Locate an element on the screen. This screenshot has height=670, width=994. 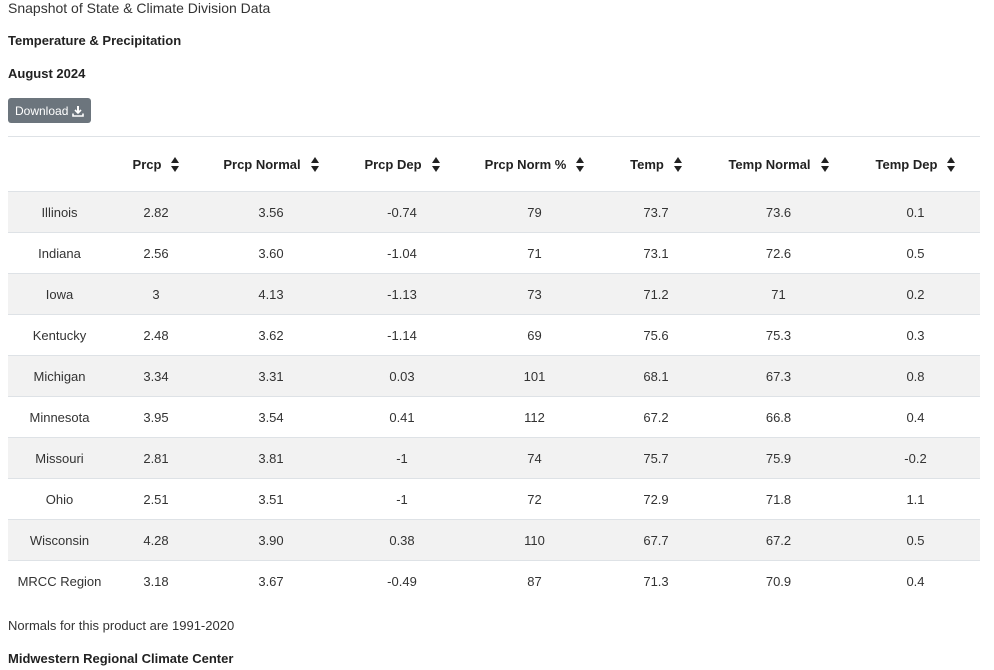
table-cell: 101 is located at coordinates (534, 376).